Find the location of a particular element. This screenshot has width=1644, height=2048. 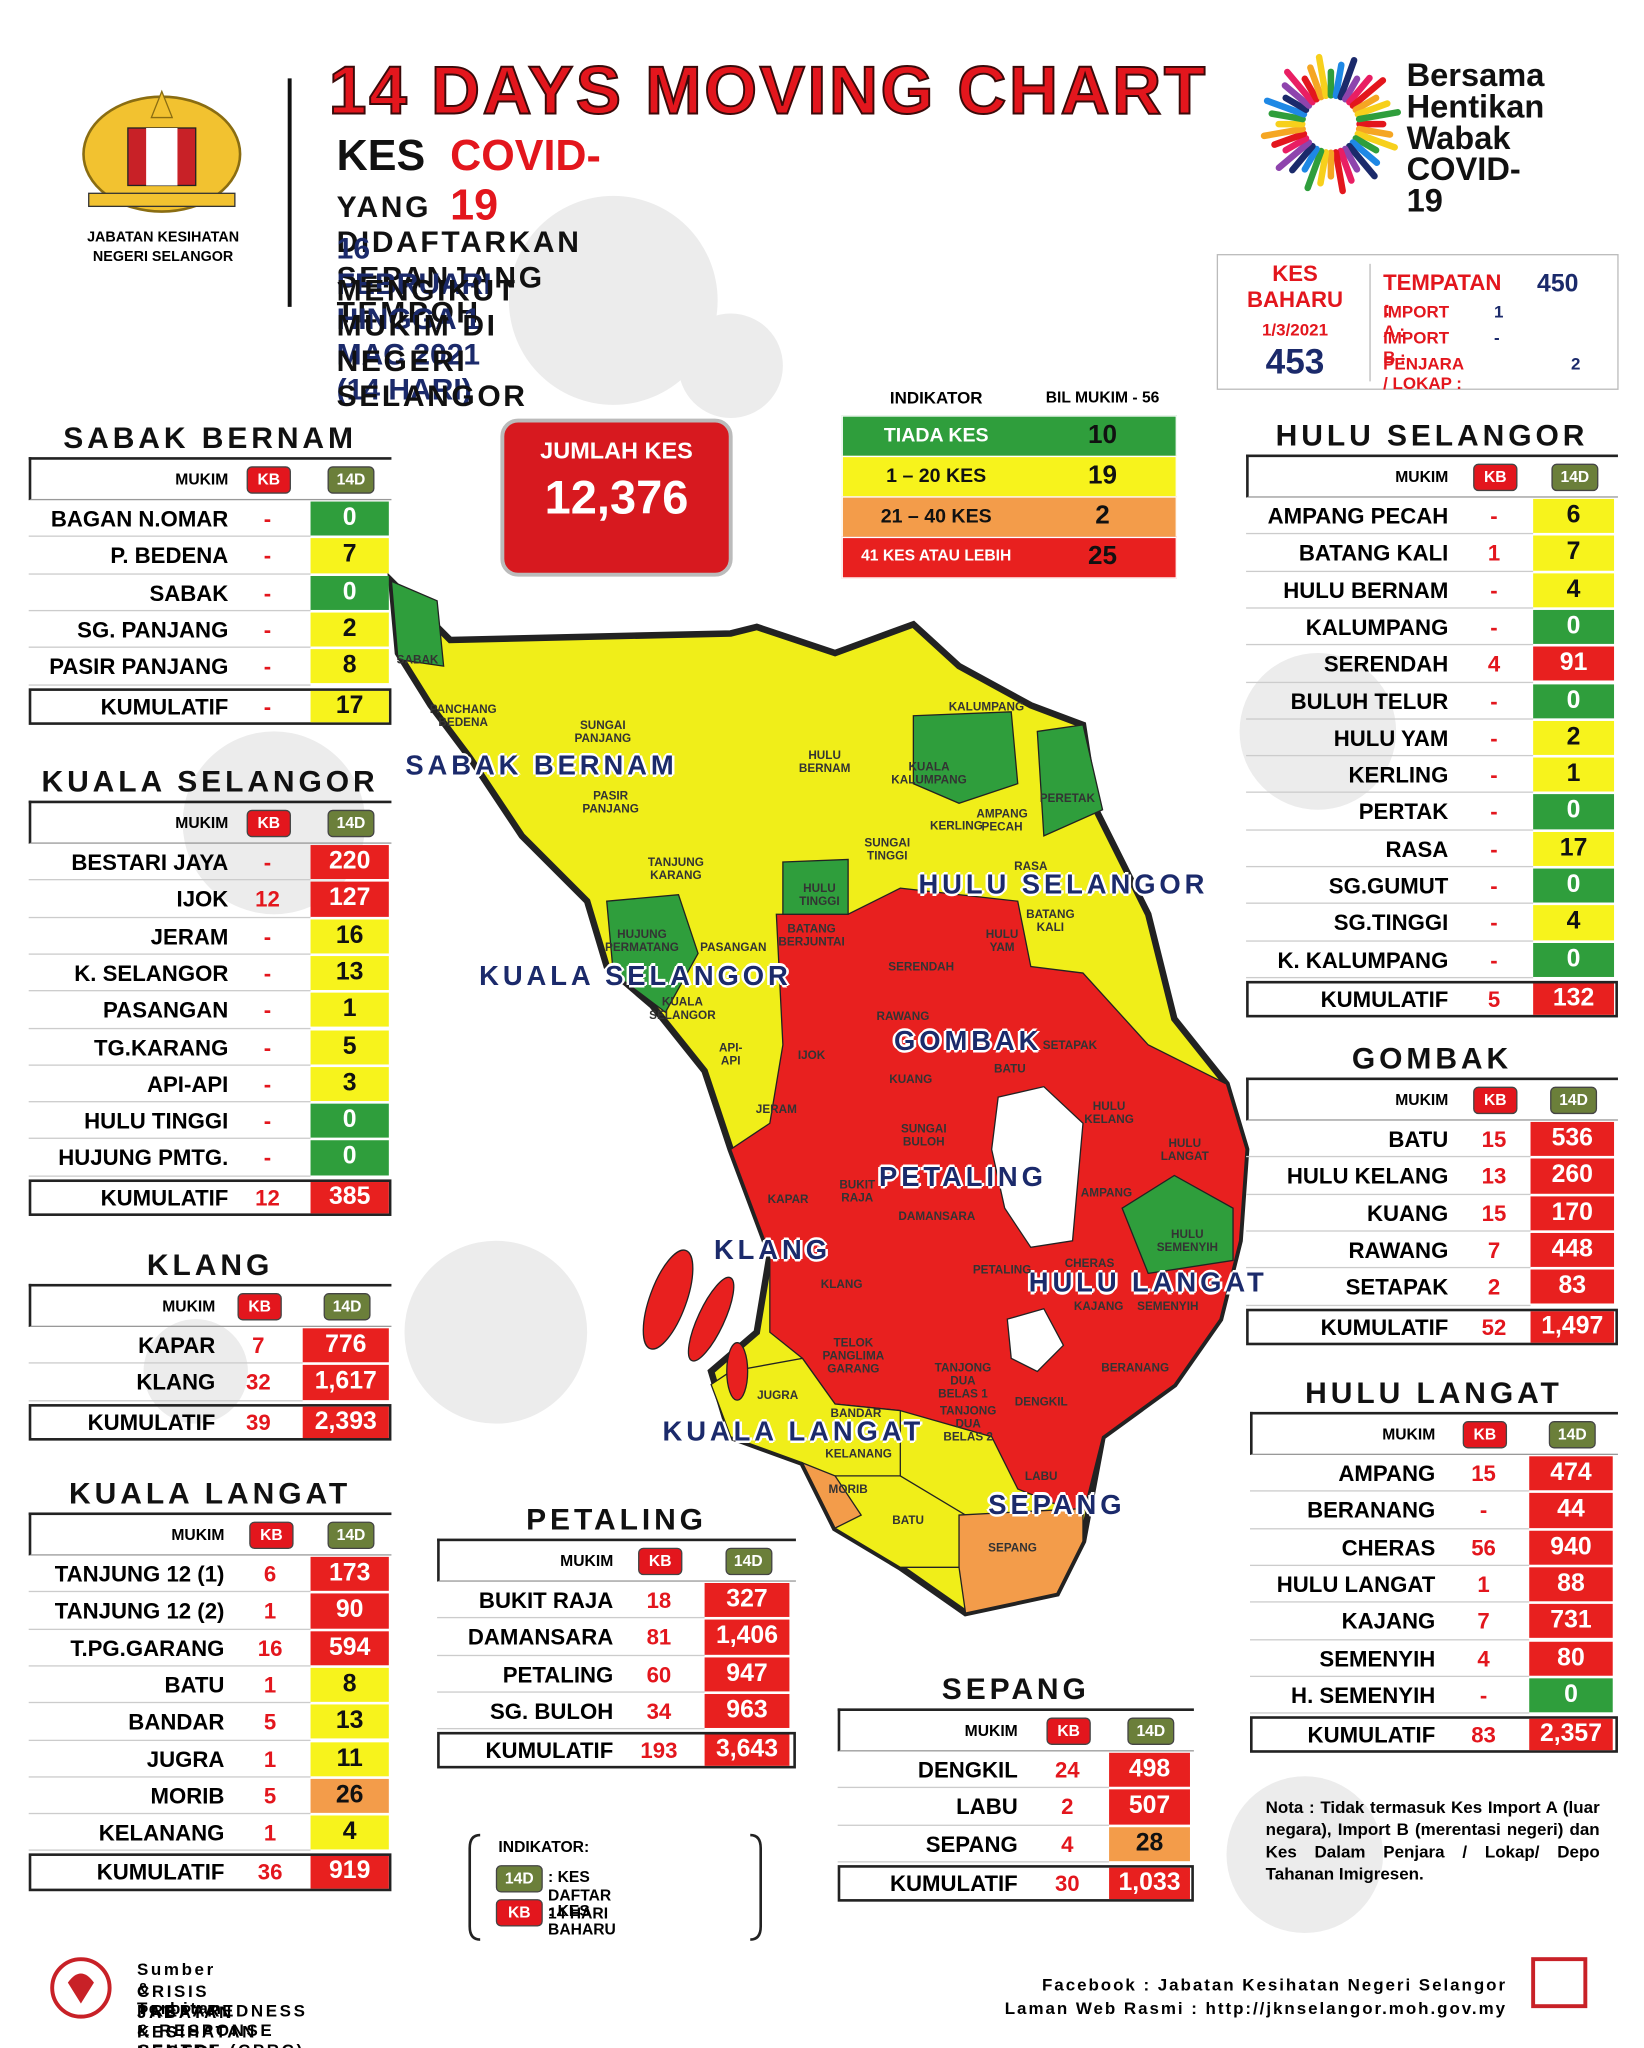

mukim-name: PASIR PANJANG is located at coordinates (139, 667).